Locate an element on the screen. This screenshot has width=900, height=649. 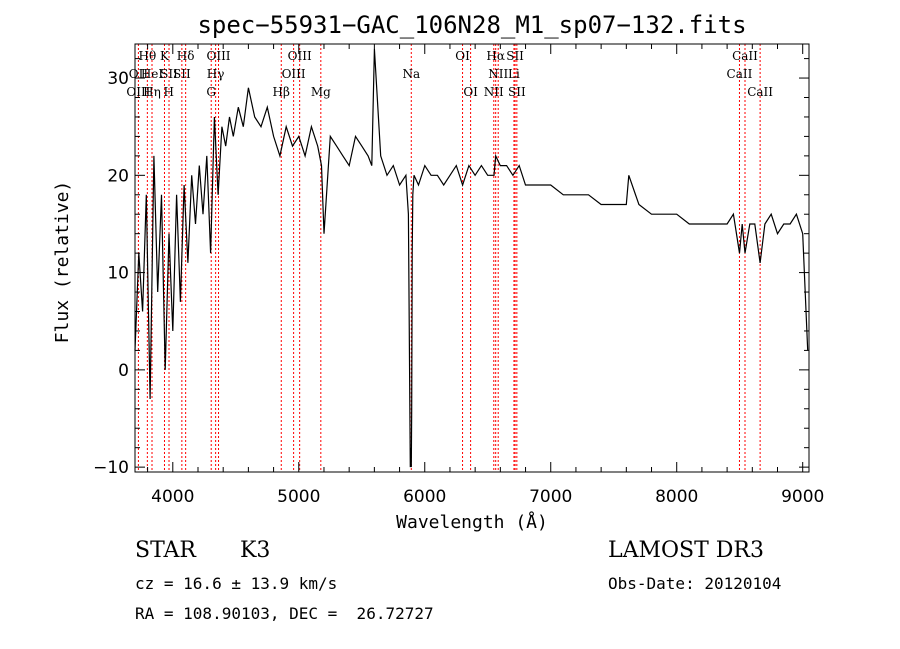
y-axis-label: Flux (relative) is located at coordinates (62, 262).